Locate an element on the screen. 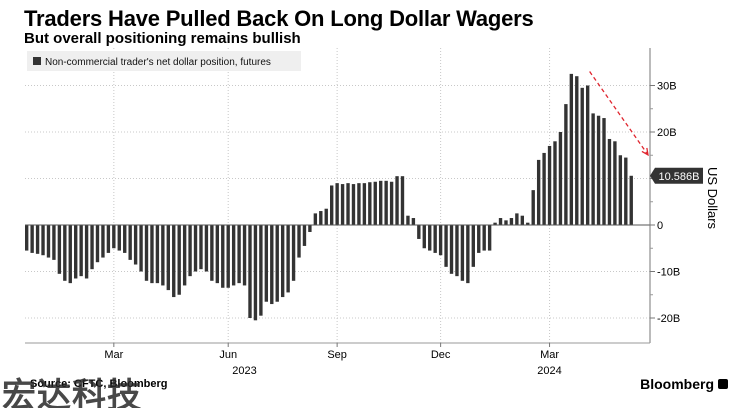 The width and height of the screenshot is (746, 408). brand-mark-icon is located at coordinates (723, 384).